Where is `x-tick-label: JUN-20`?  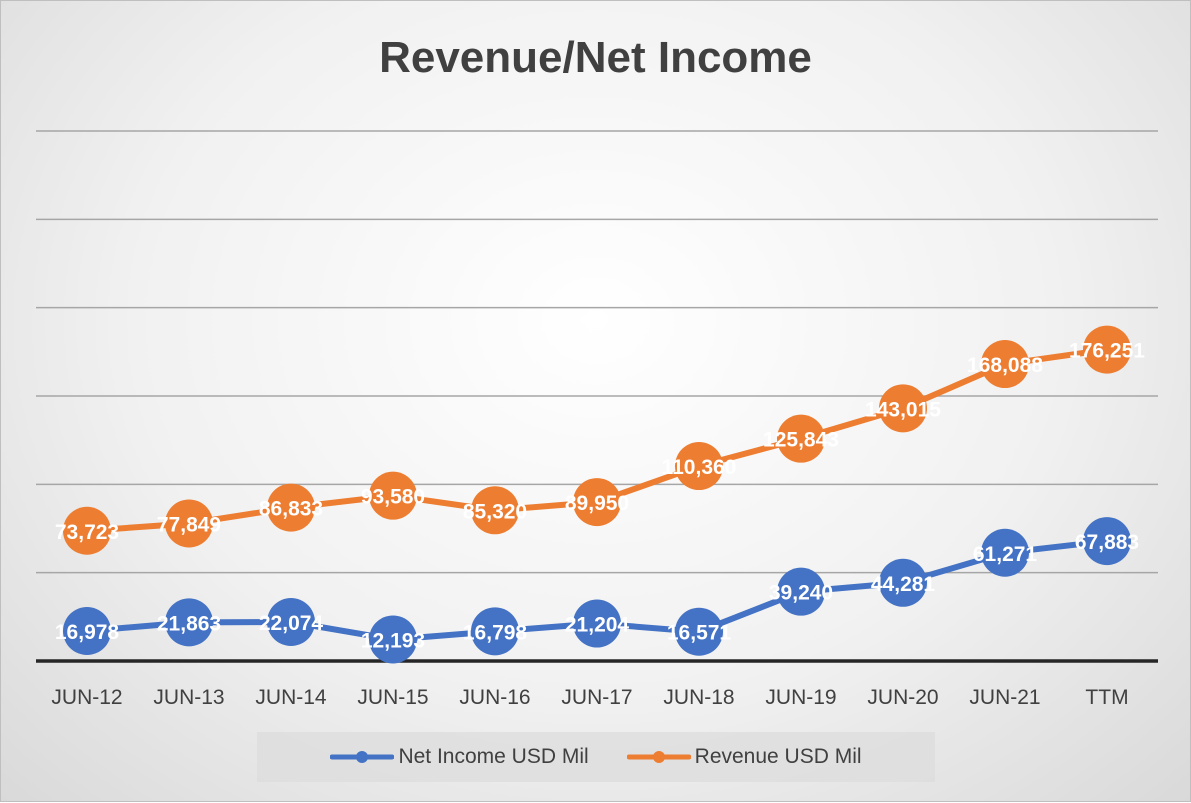
x-tick-label: JUN-20 is located at coordinates (902, 697).